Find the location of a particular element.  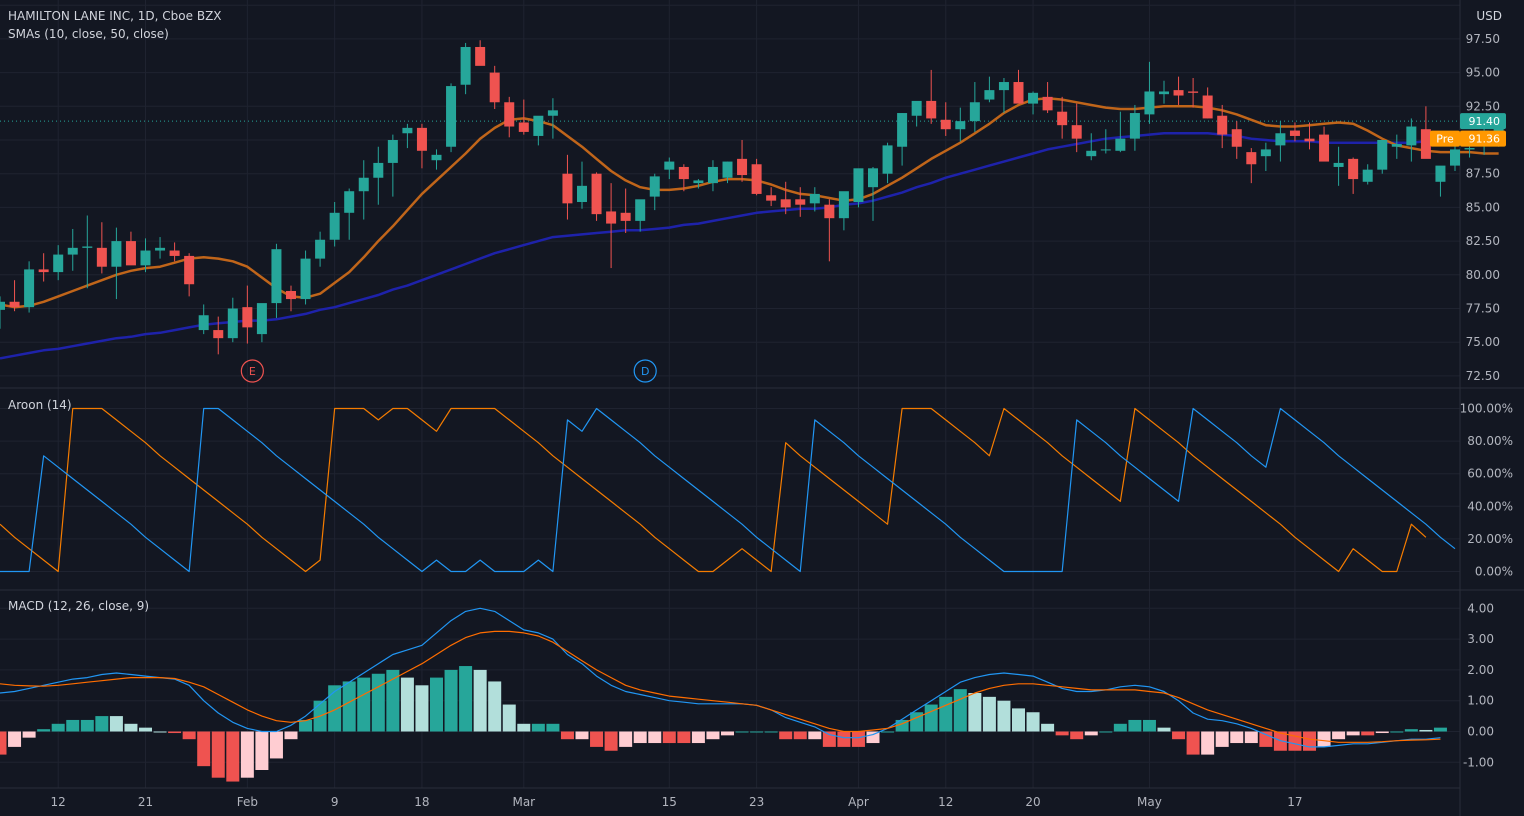

time-tick-label: Apr is located at coordinates (858, 802).